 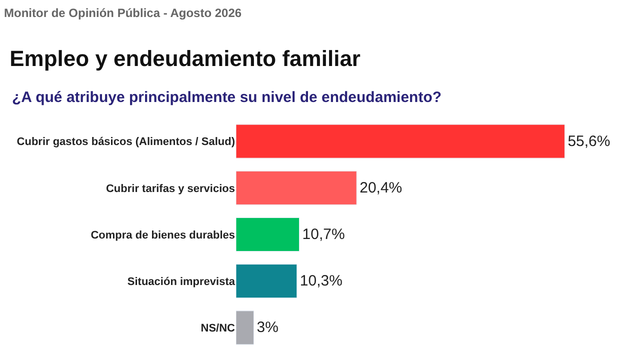 I want to click on y-tick-label: Cubrir gastos básicos (Alimentos / Salud), so click(x=126, y=142).